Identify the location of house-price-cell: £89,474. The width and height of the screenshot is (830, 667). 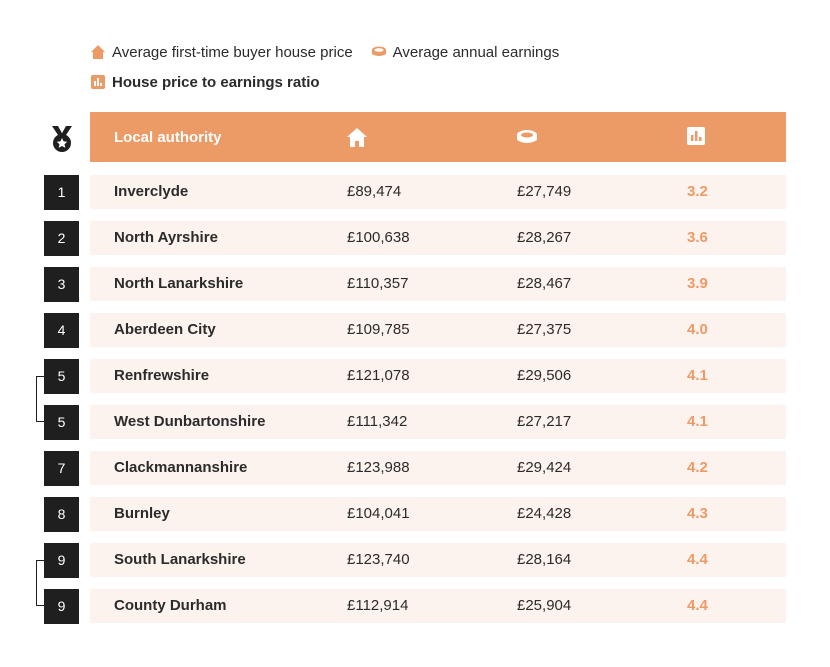
(374, 191).